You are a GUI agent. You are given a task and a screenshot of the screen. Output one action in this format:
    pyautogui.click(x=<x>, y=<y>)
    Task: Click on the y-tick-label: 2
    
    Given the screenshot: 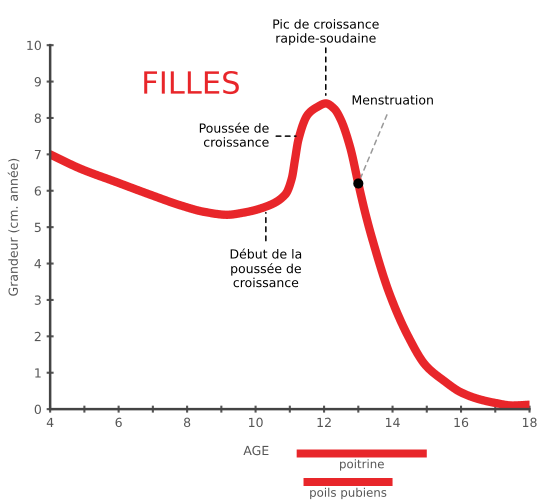 What is the action you would take?
    pyautogui.click(x=37, y=337)
    